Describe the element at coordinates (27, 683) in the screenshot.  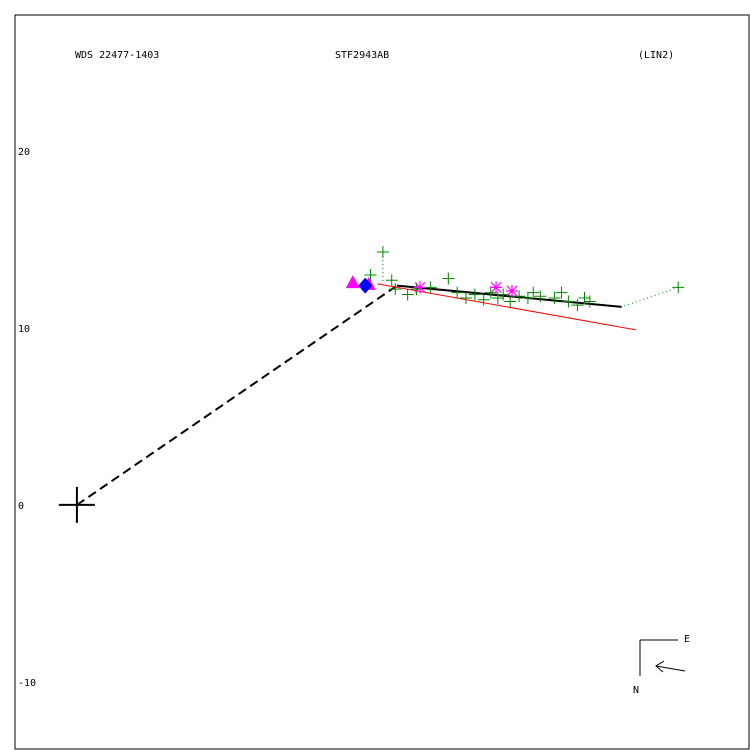
I see `y-tick-label: -10` at that location.